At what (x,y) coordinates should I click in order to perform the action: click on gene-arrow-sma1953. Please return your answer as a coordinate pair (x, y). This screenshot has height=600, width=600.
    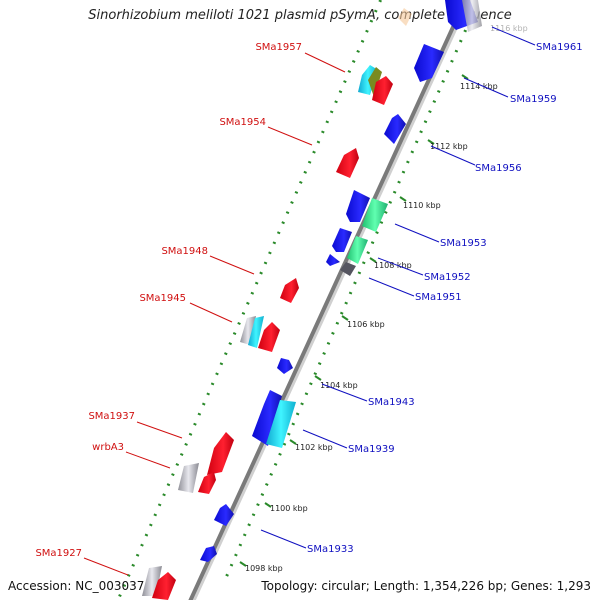
    Looking at the image, I should click on (375, 215).